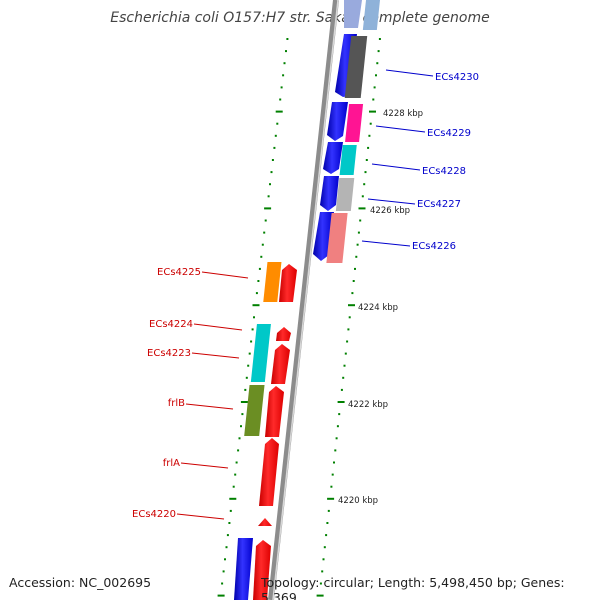 This screenshot has width=600, height=600. What do you see at coordinates (254, 410) in the screenshot?
I see `gene-box-frlb` at bounding box center [254, 410].